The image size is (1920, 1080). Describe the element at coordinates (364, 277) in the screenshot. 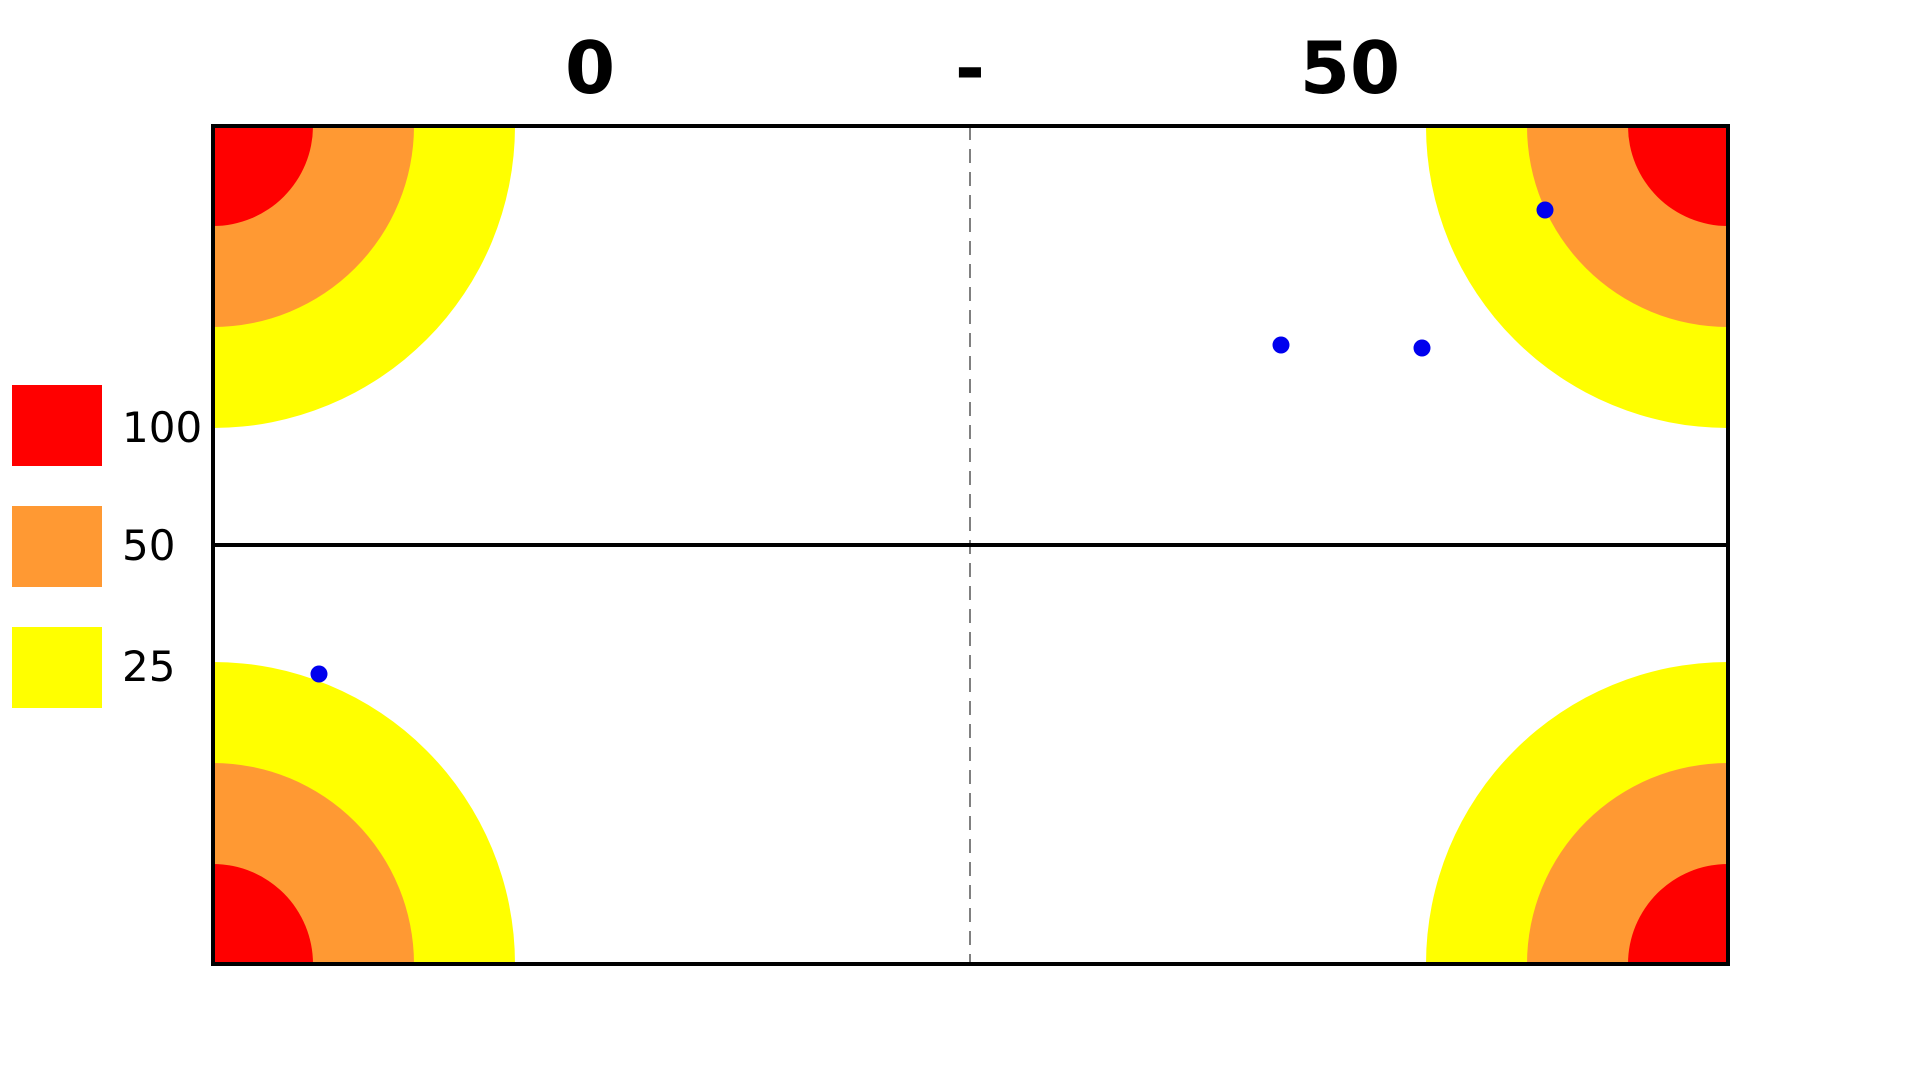

I see `corner-zone-top-left` at that location.